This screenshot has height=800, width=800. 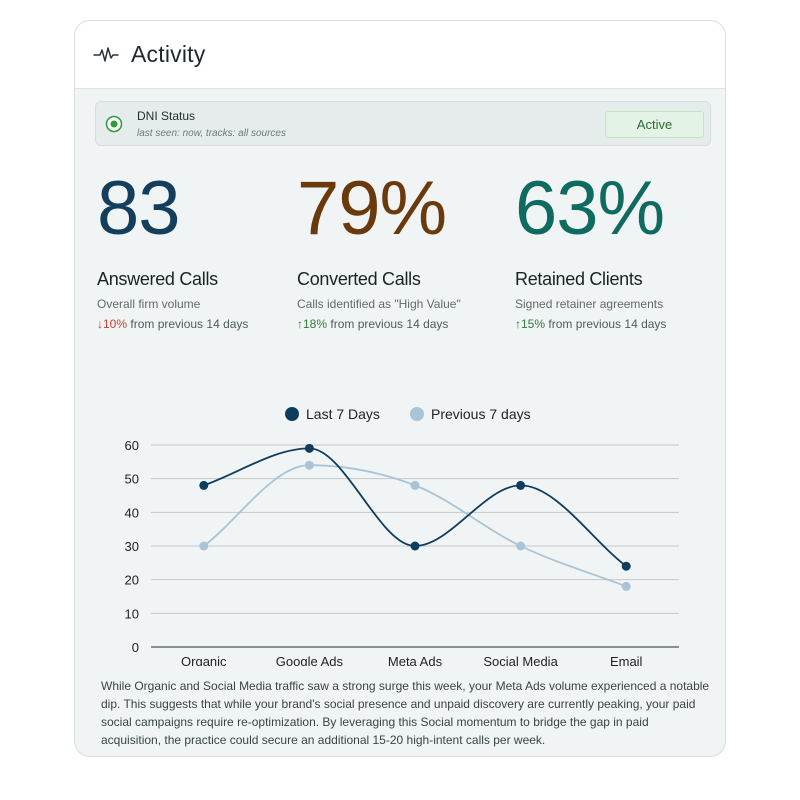 I want to click on stat-description: Overall firm volume, so click(x=149, y=304).